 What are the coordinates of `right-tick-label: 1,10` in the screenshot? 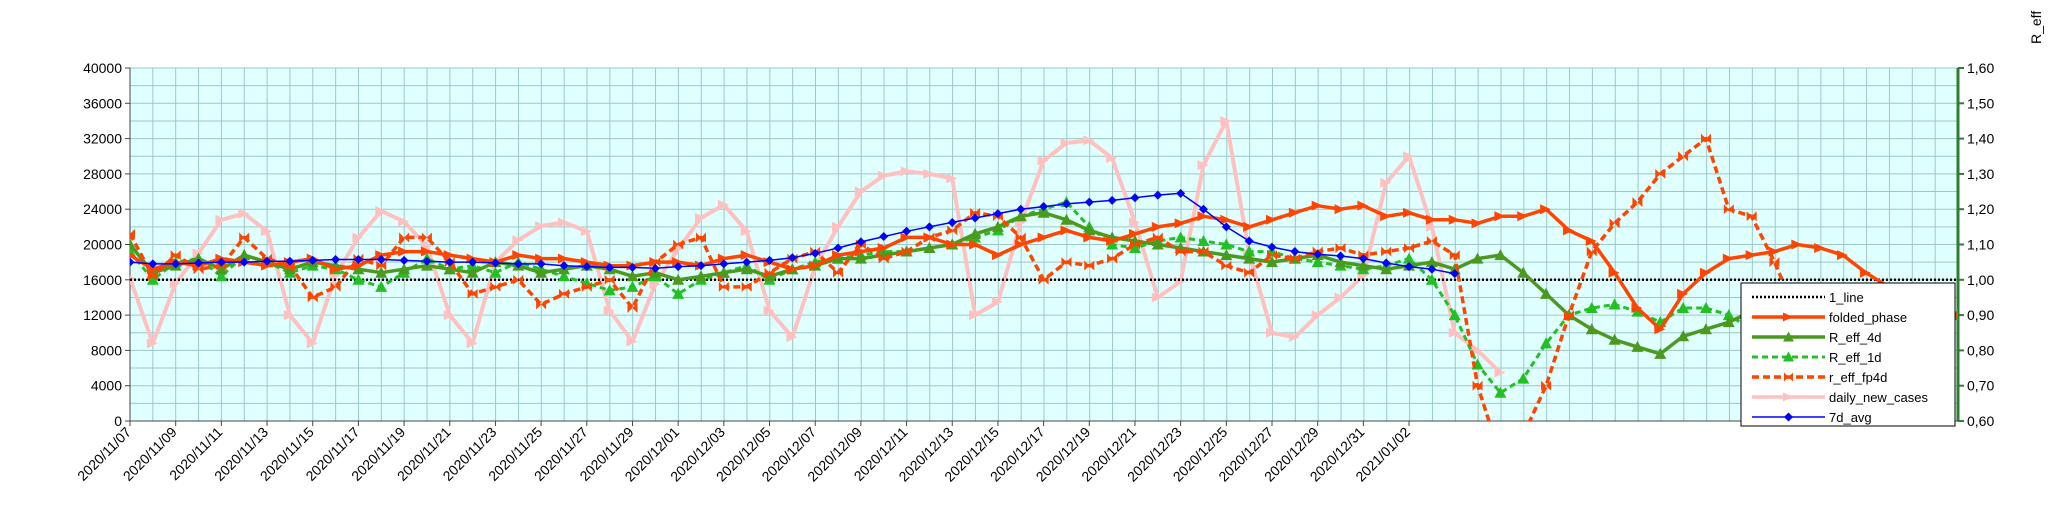 It's located at (1980, 245).